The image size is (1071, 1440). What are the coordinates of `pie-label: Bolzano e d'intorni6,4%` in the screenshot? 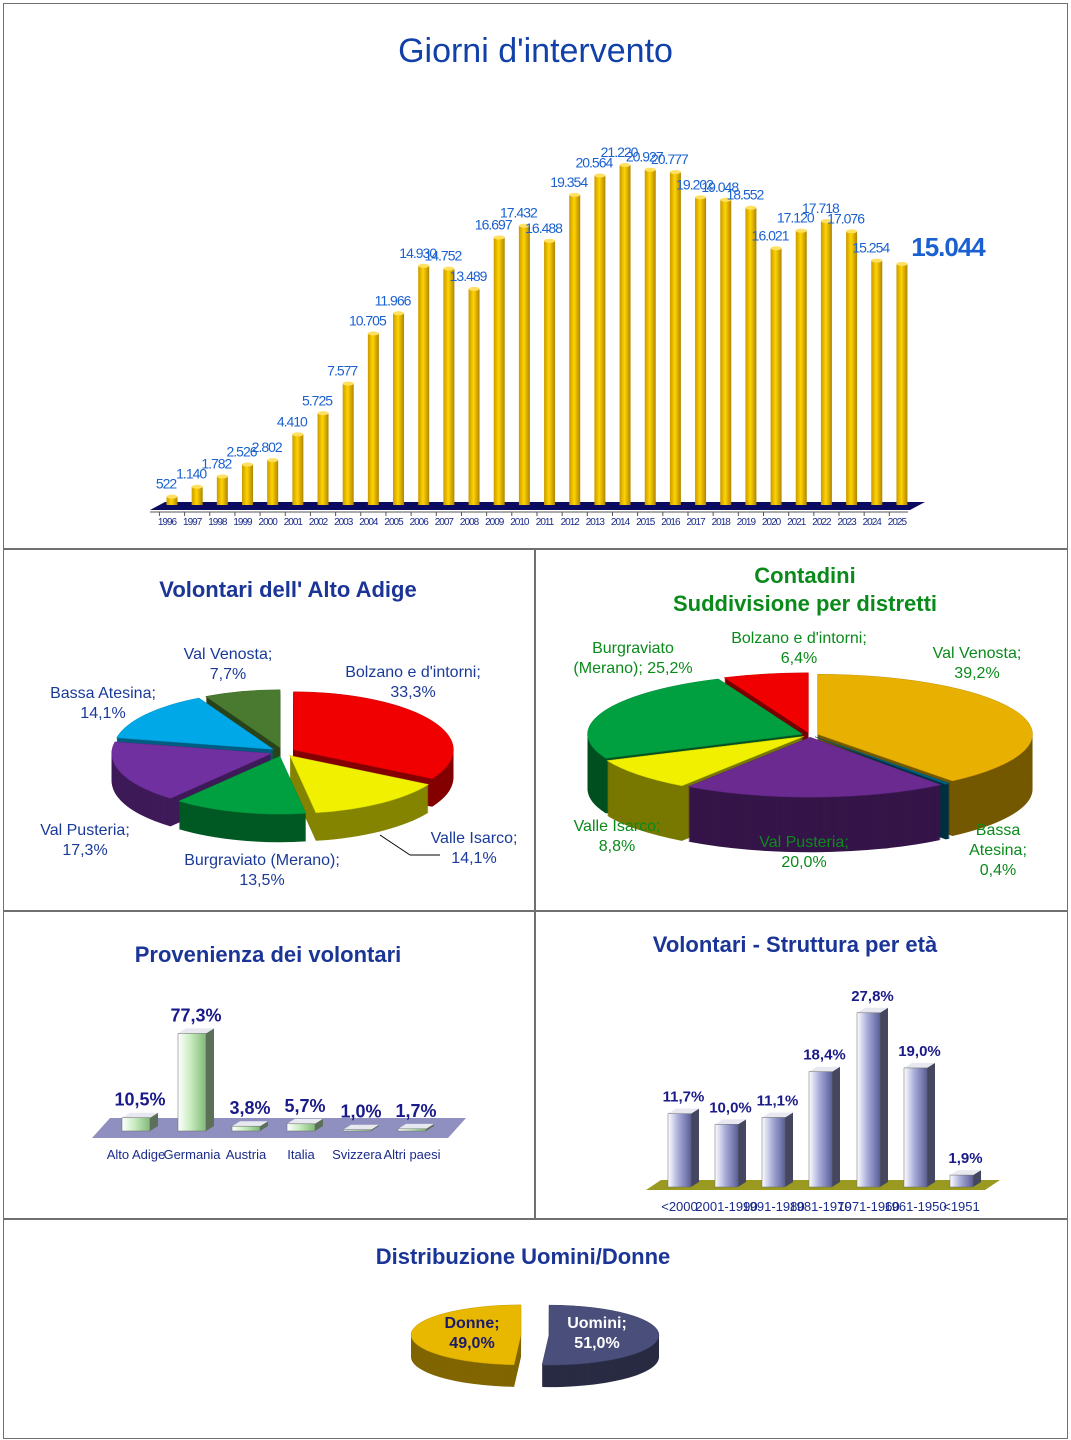 It's located at (799, 649).